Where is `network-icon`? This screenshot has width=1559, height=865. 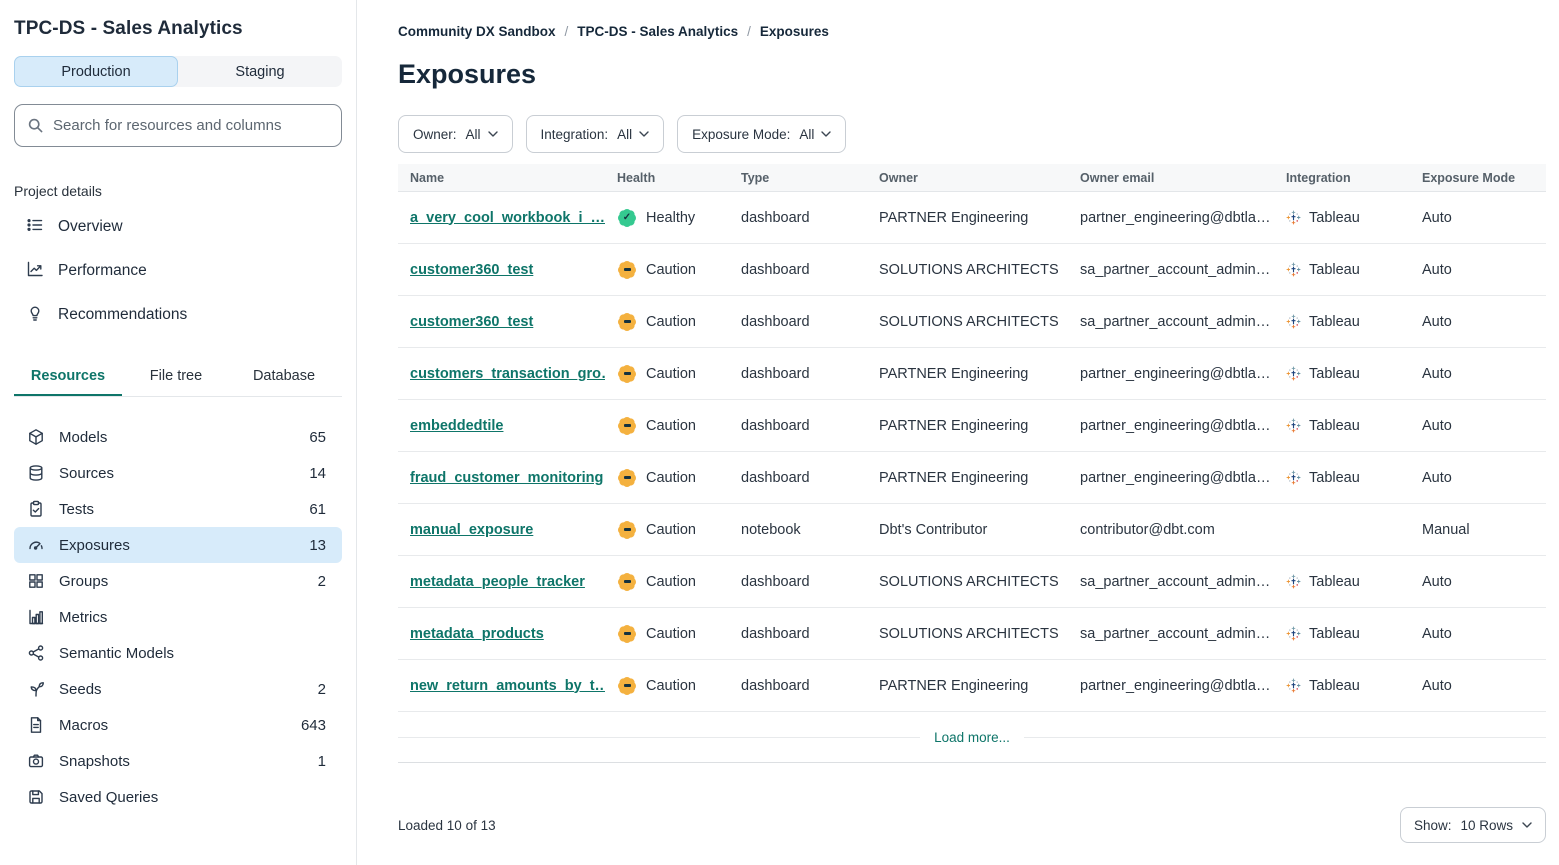
network-icon is located at coordinates (35, 653).